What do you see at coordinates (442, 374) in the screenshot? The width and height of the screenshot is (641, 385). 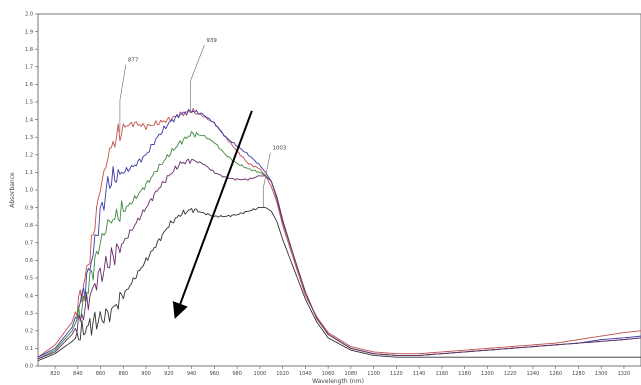 I see `x-tick-label: 1160` at bounding box center [442, 374].